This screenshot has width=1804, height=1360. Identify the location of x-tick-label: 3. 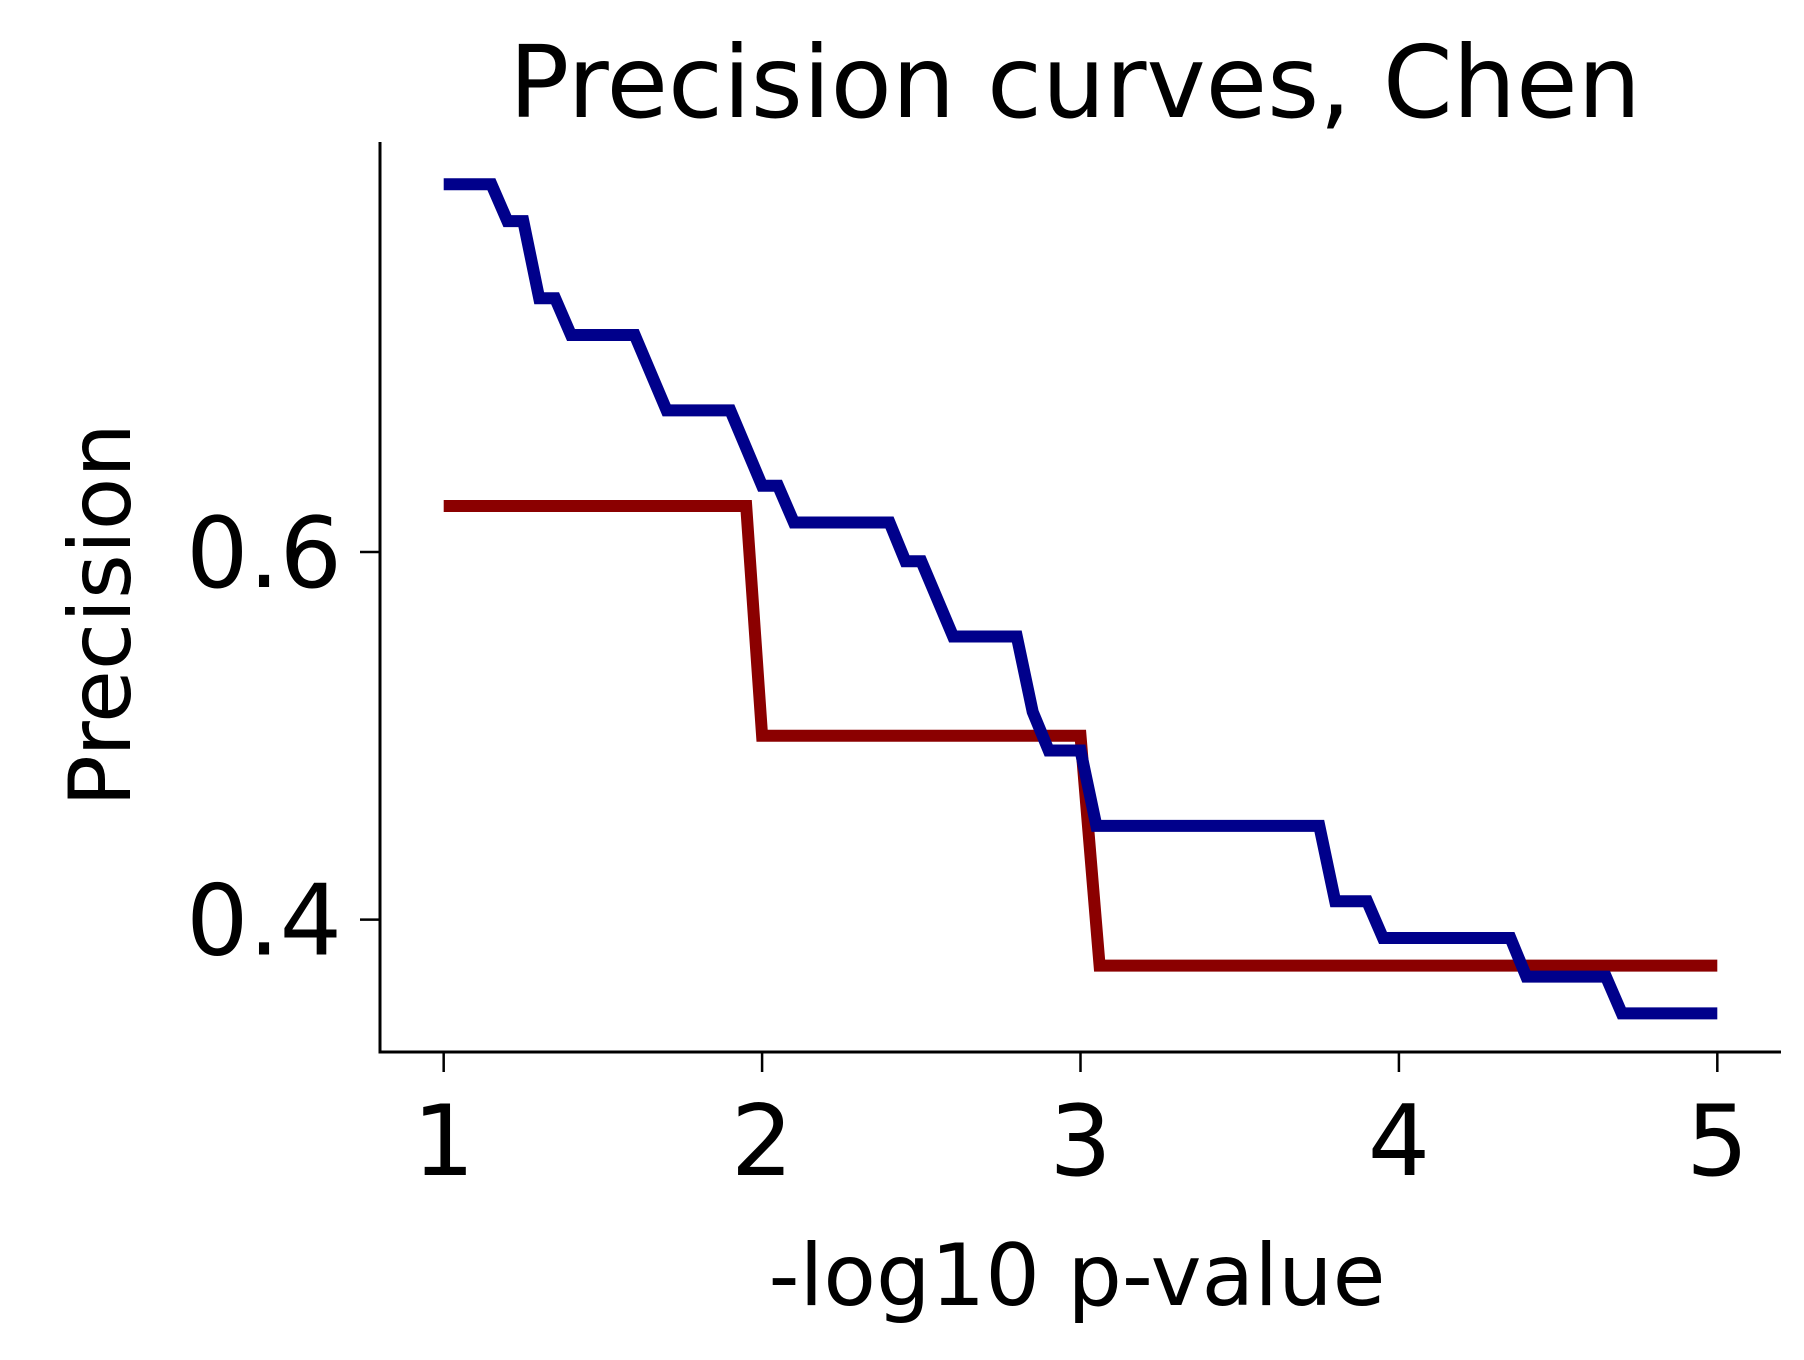
(1080, 1142).